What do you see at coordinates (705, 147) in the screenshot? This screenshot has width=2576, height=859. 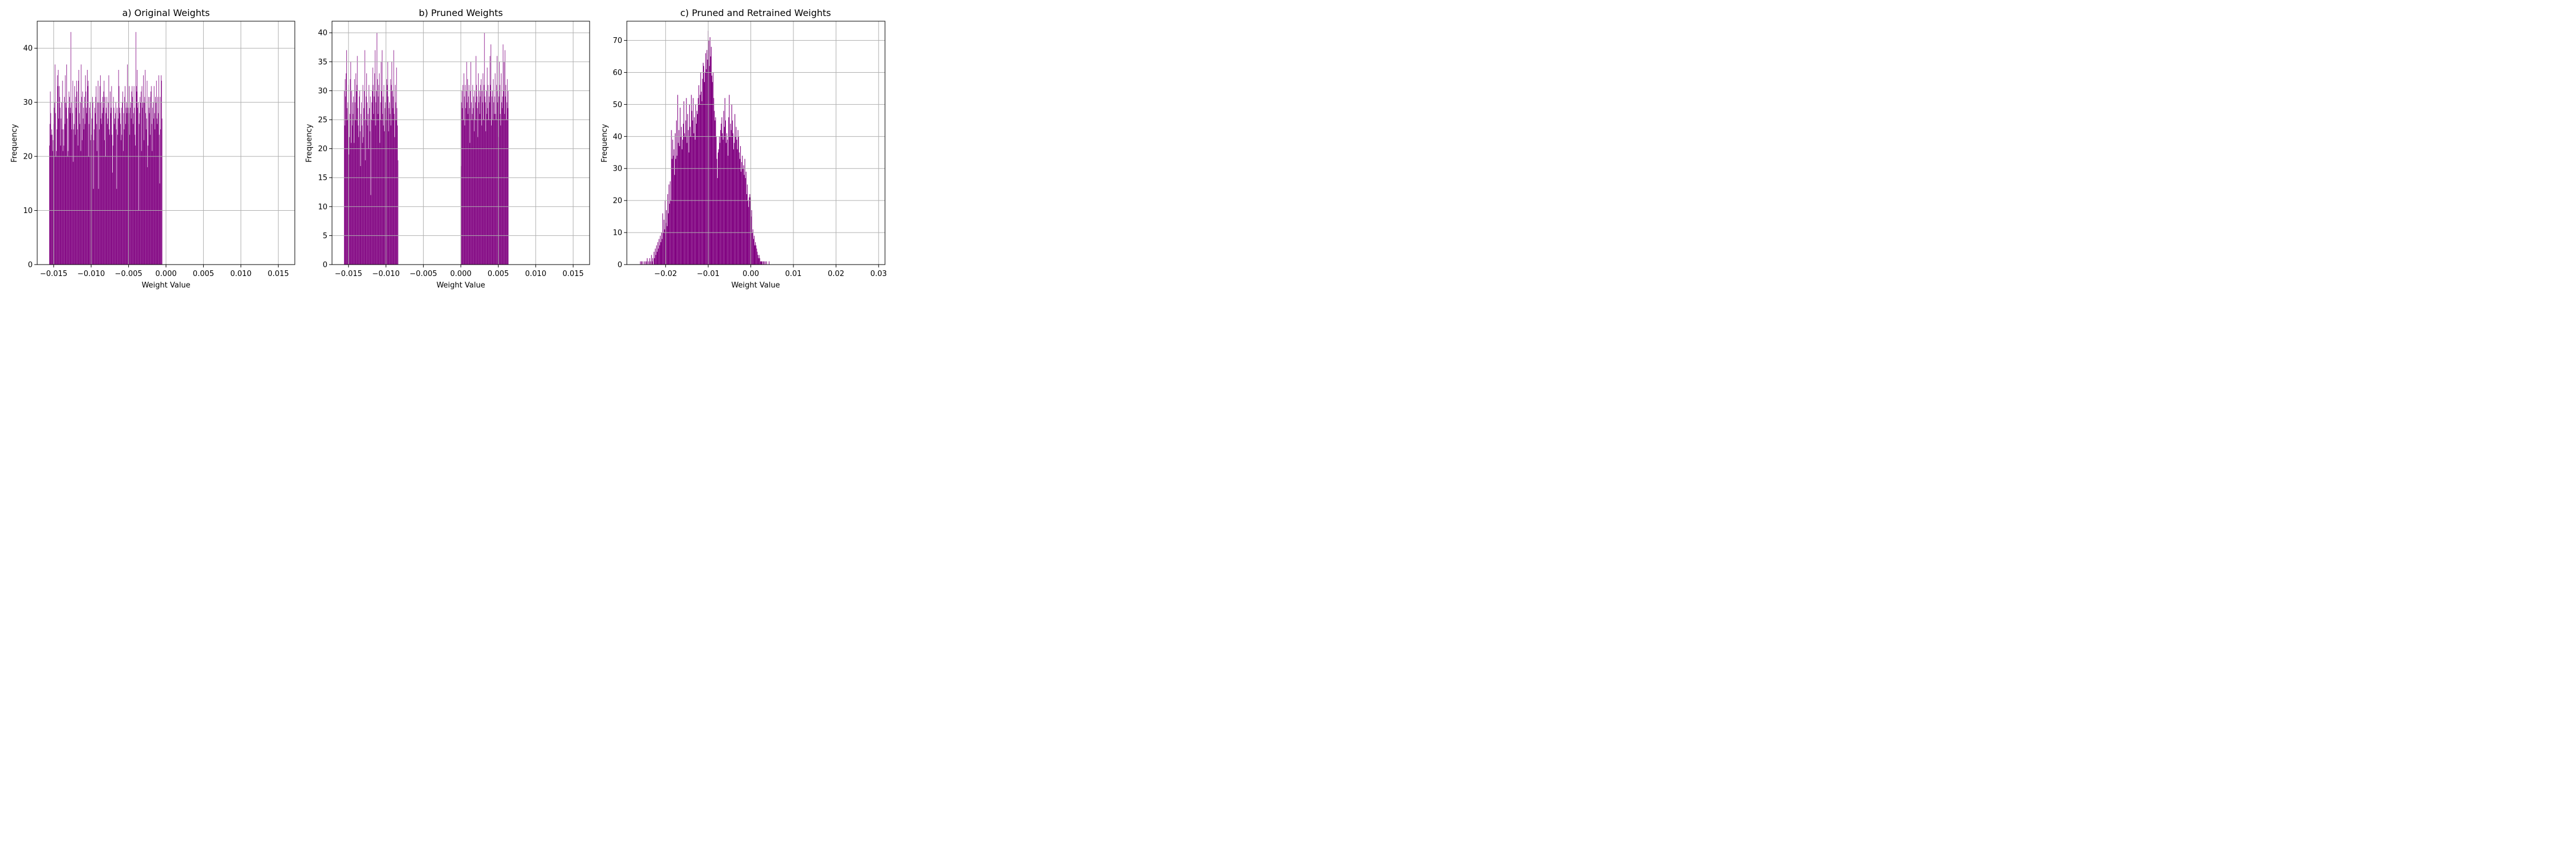 I see `panel-c-bars` at bounding box center [705, 147].